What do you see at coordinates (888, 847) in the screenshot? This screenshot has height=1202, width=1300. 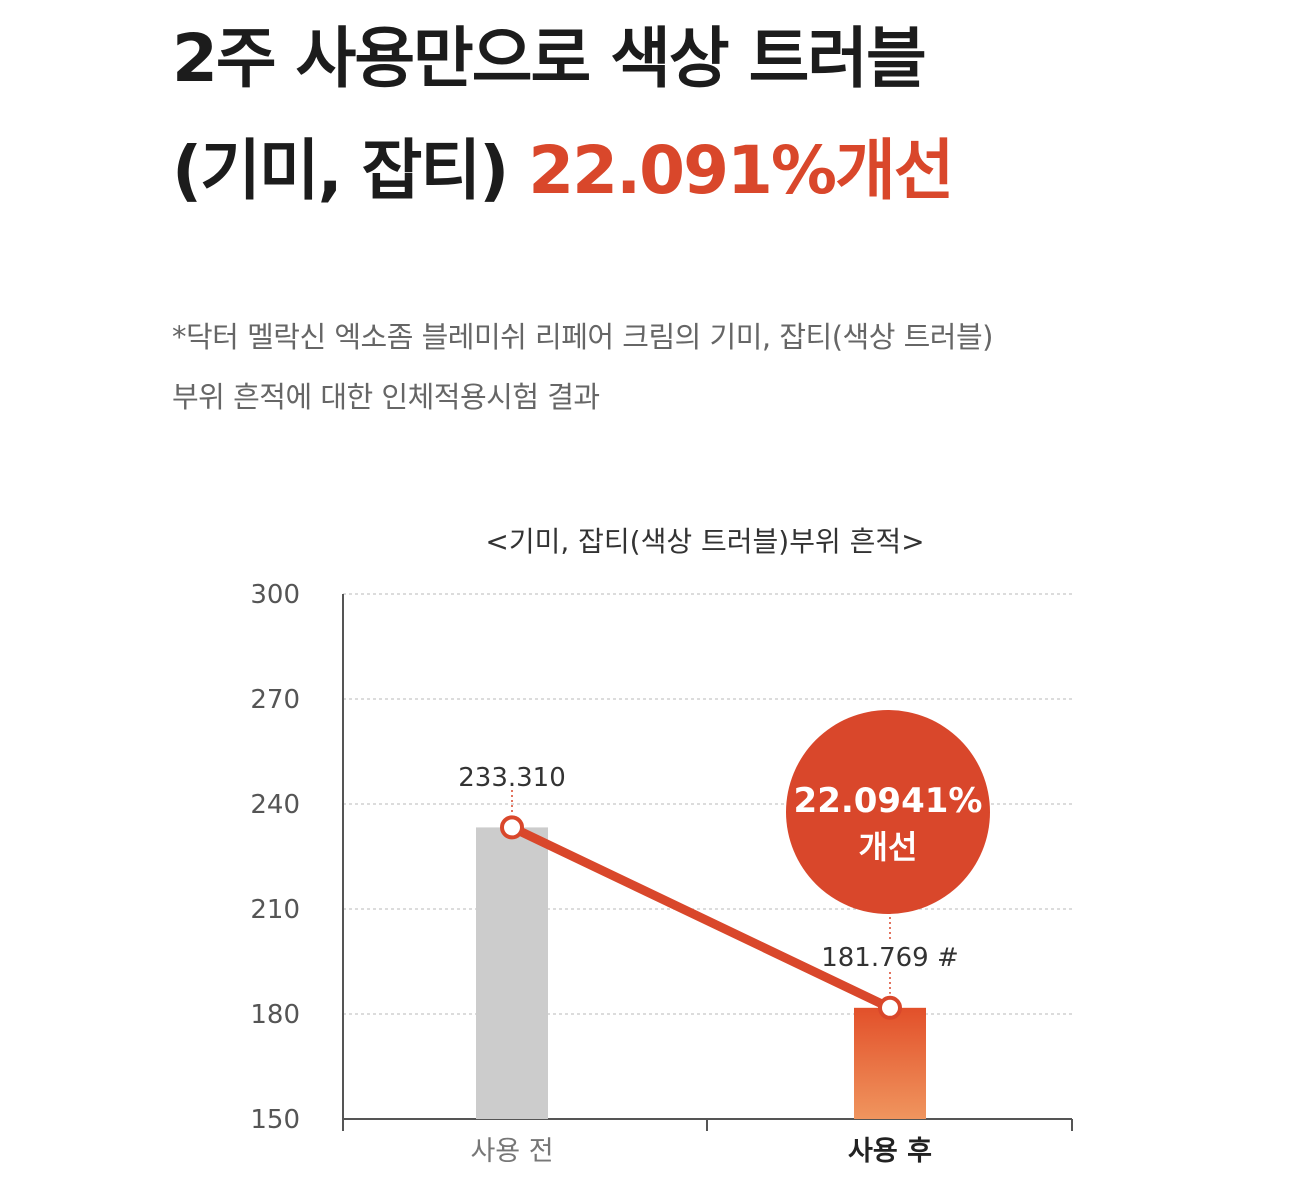 I see `callout-label: 개선` at bounding box center [888, 847].